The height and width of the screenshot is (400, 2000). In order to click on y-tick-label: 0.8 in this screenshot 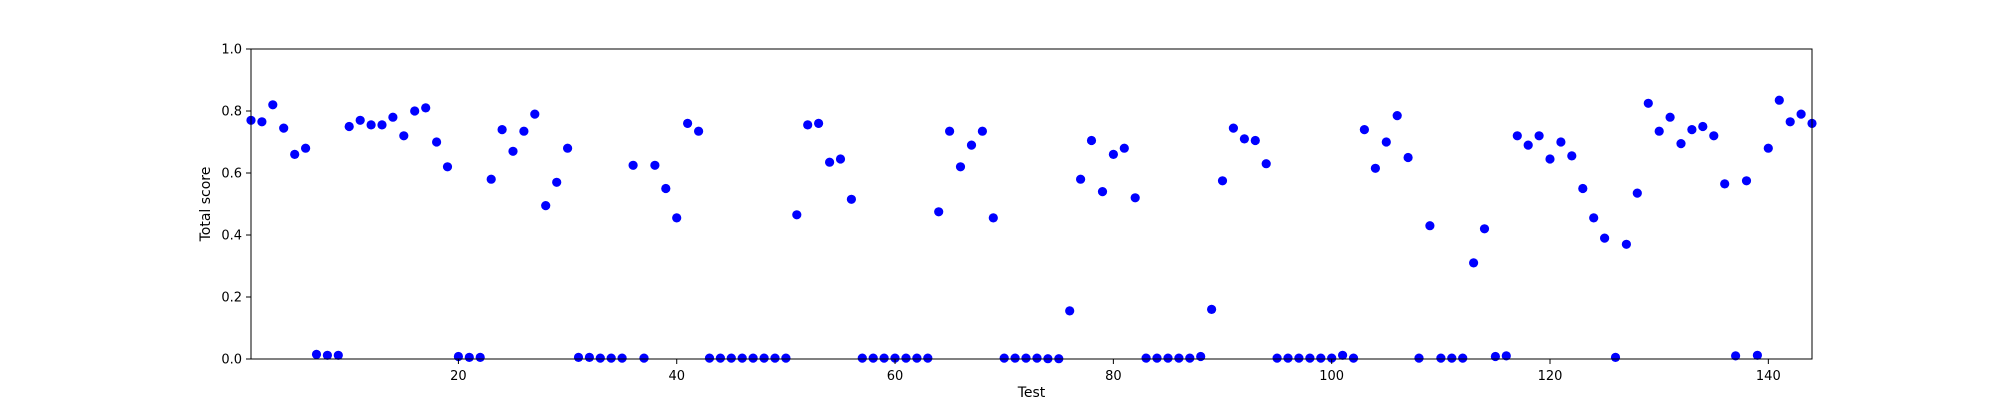, I will do `click(231, 112)`.